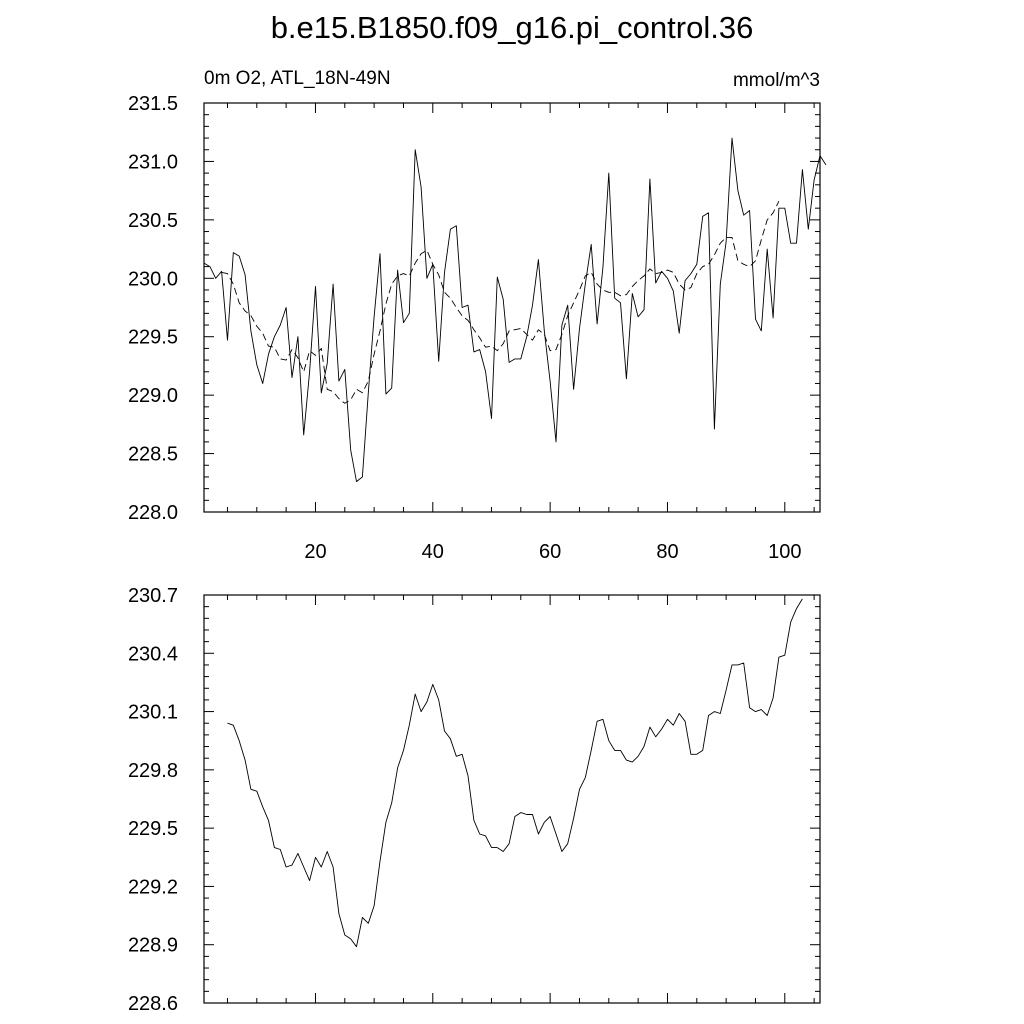 The height and width of the screenshot is (1024, 1024). Describe the element at coordinates (153, 946) in the screenshot. I see `bottom-y-tick-label: 228.9` at that location.